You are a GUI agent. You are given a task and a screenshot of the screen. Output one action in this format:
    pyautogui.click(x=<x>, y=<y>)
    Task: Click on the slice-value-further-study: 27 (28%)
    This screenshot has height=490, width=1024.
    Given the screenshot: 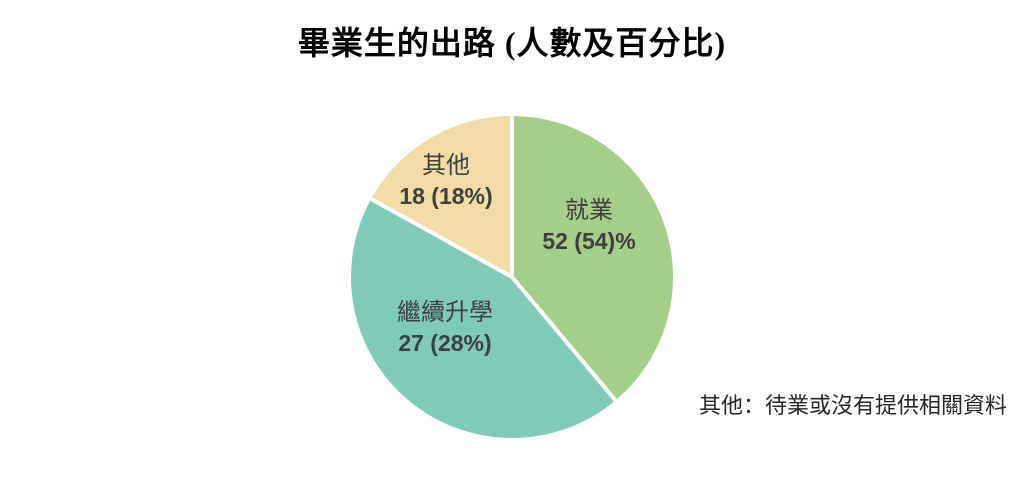 What is the action you would take?
    pyautogui.click(x=445, y=343)
    